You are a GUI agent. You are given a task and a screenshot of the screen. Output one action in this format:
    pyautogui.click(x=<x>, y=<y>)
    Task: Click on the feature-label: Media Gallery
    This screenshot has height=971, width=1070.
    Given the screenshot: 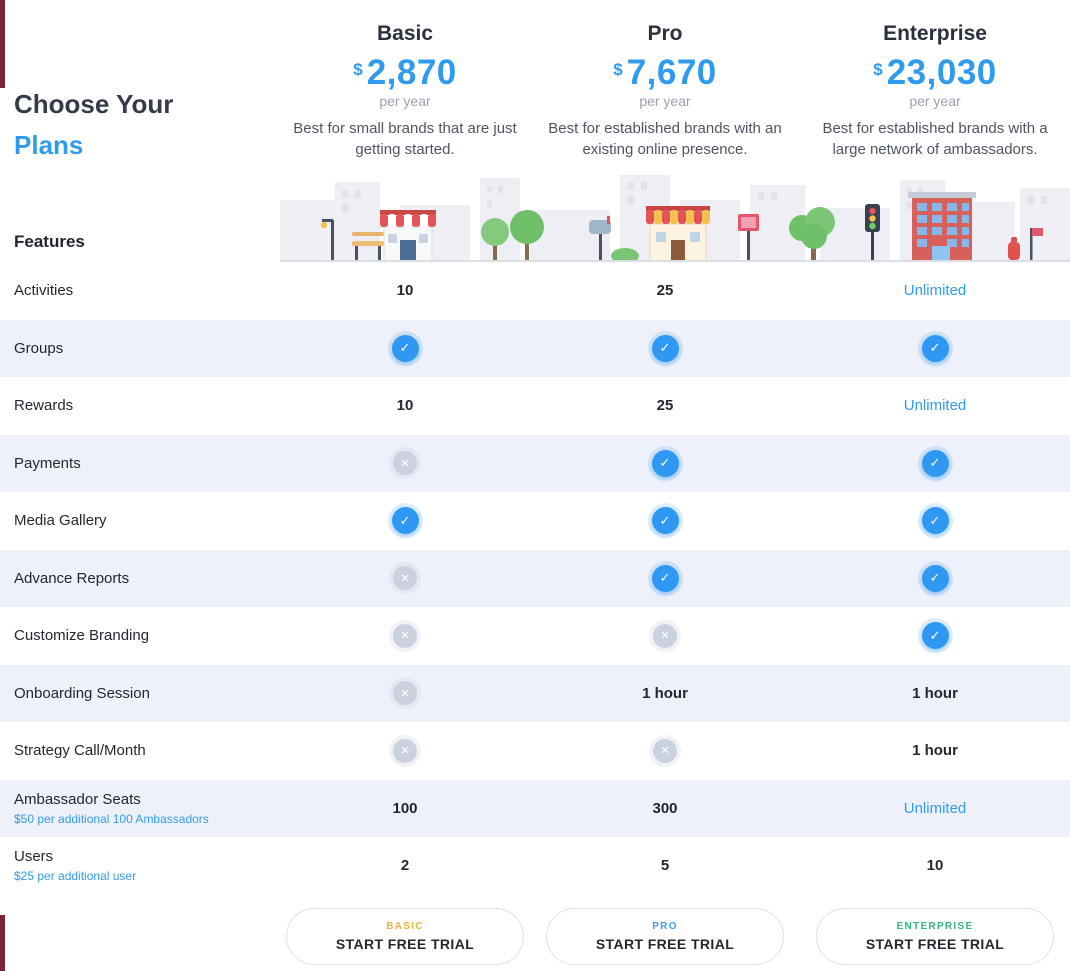 What is the action you would take?
    pyautogui.click(x=60, y=521)
    